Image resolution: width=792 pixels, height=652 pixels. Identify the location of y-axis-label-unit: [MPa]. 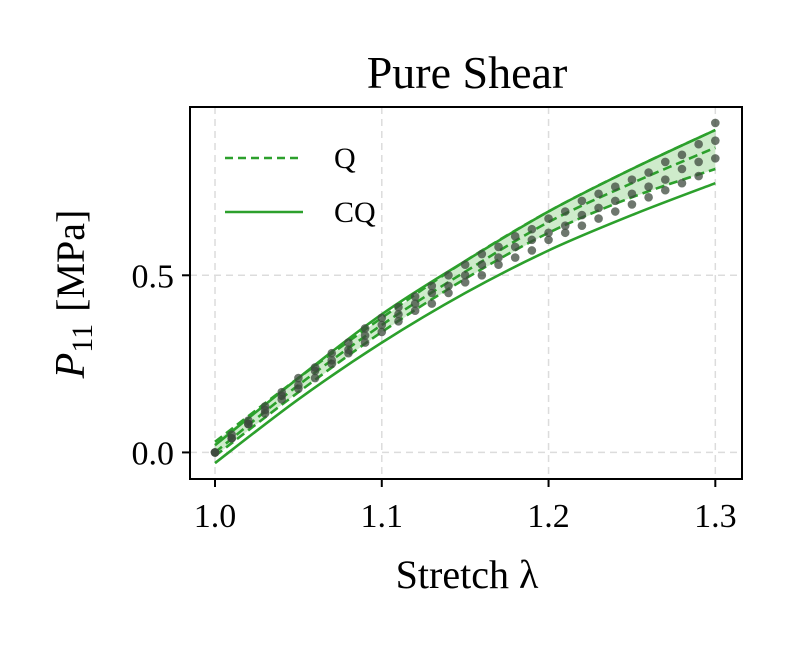
(70, 261).